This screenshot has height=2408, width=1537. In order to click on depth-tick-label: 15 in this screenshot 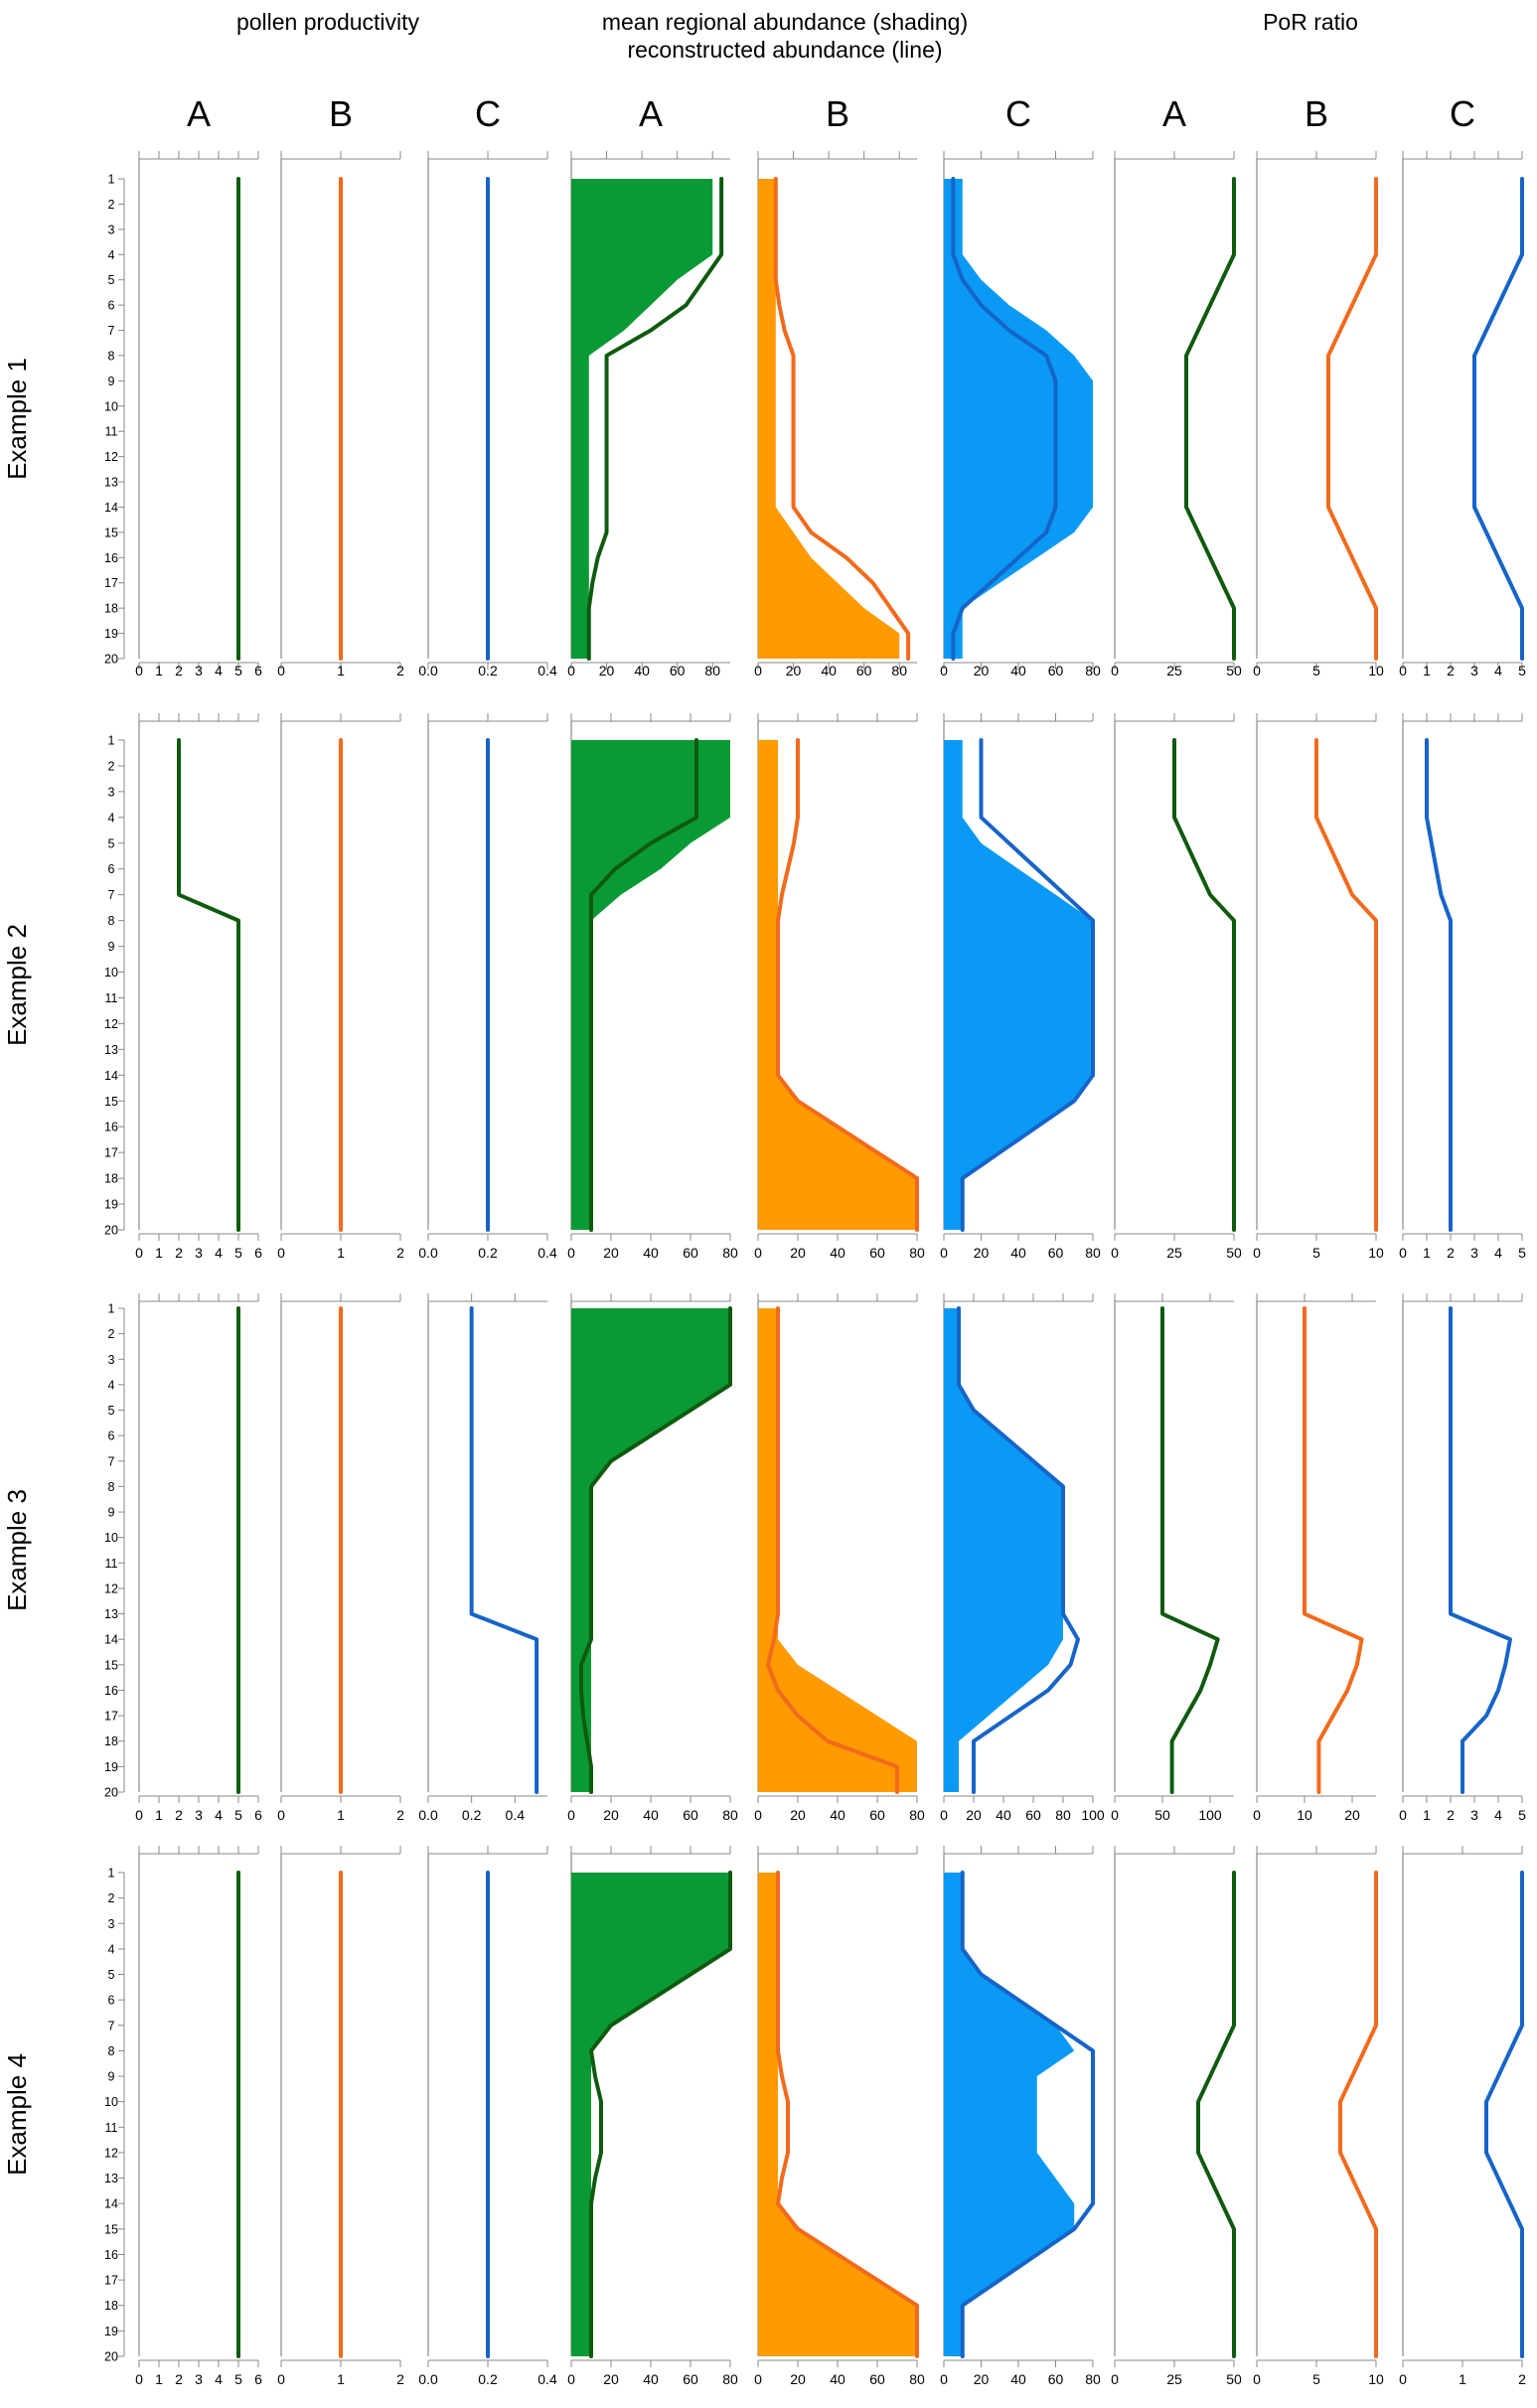, I will do `click(111, 532)`.